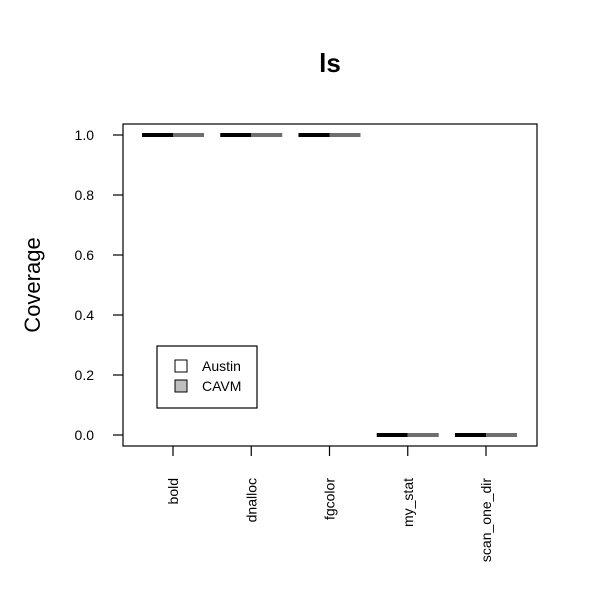 The image size is (600, 600). I want to click on y-tick-label: 0.2, so click(85, 375).